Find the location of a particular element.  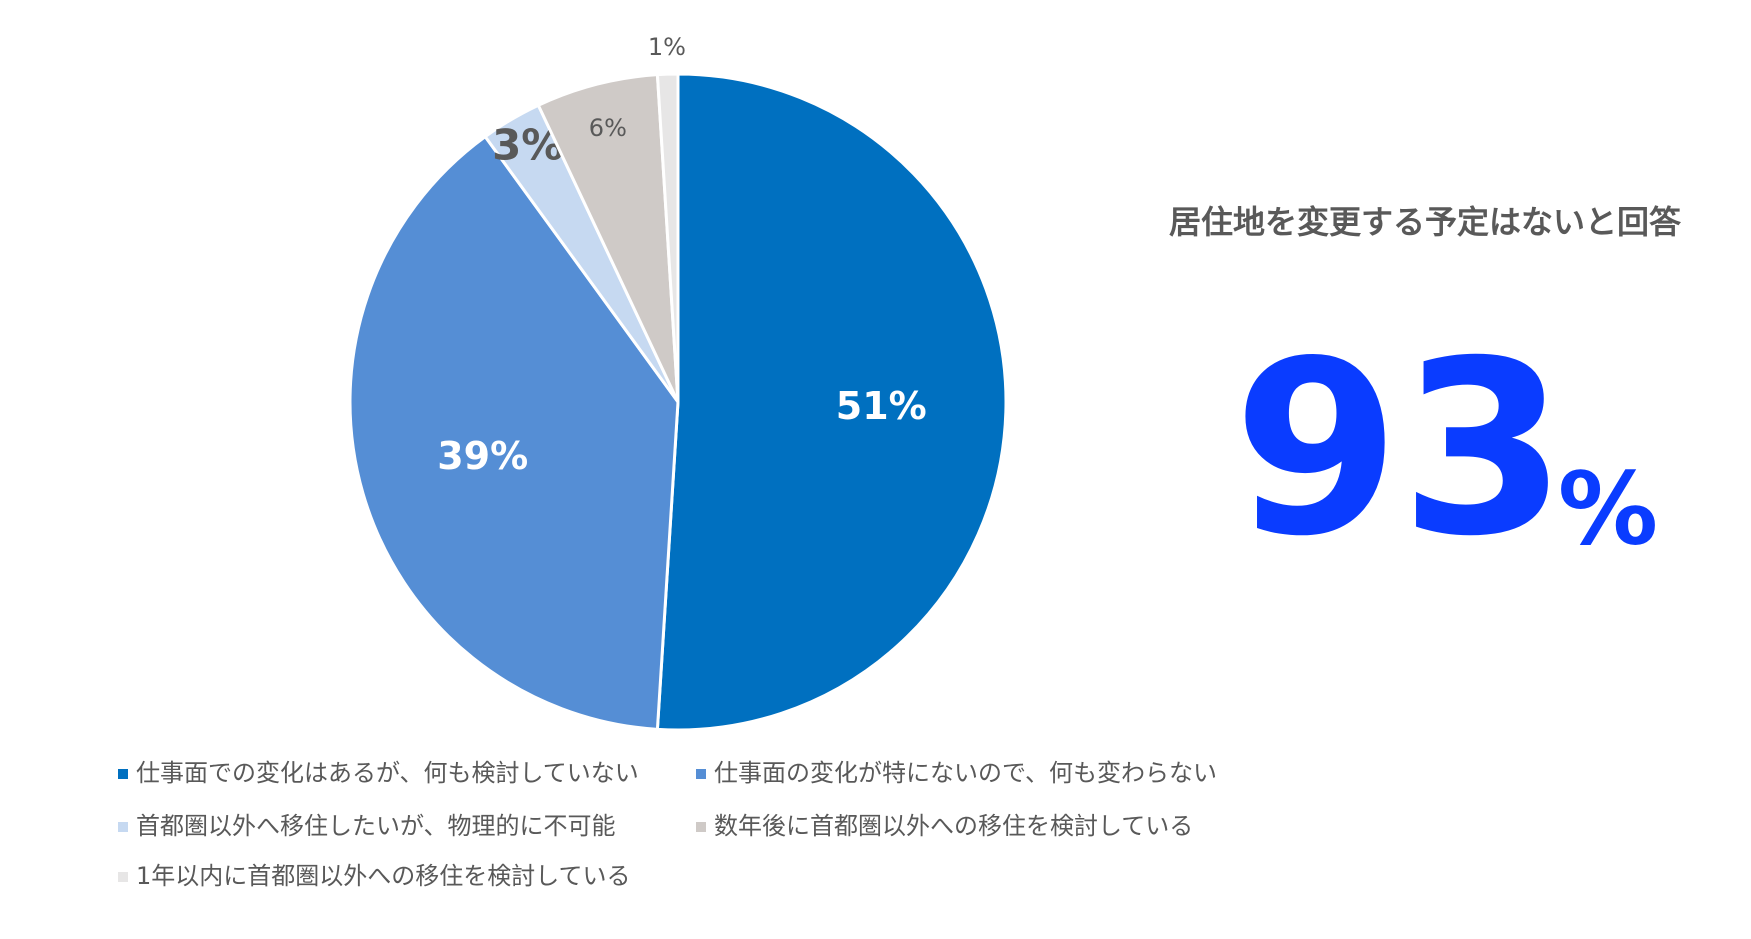

callout-title: 居住地を変更する予定はないと回答 is located at coordinates (1425, 222).